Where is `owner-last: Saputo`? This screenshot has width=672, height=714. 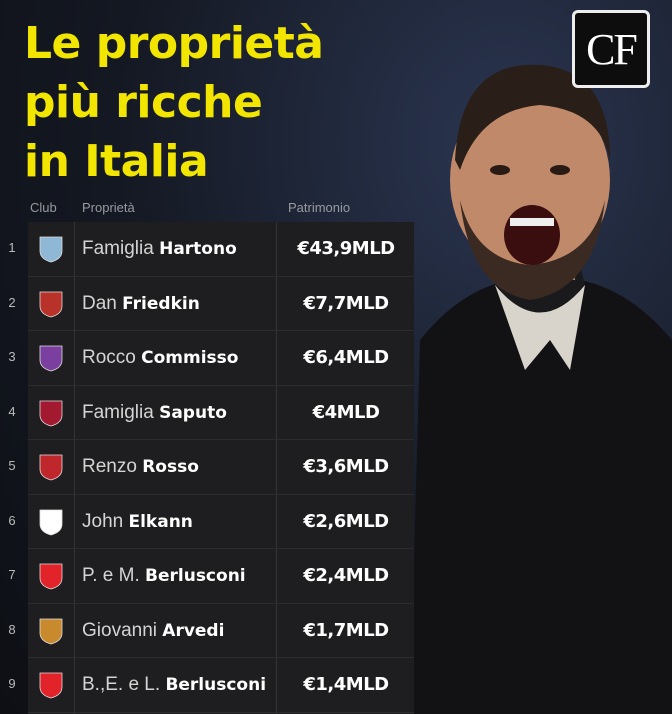
owner-last: Saputo is located at coordinates (193, 412).